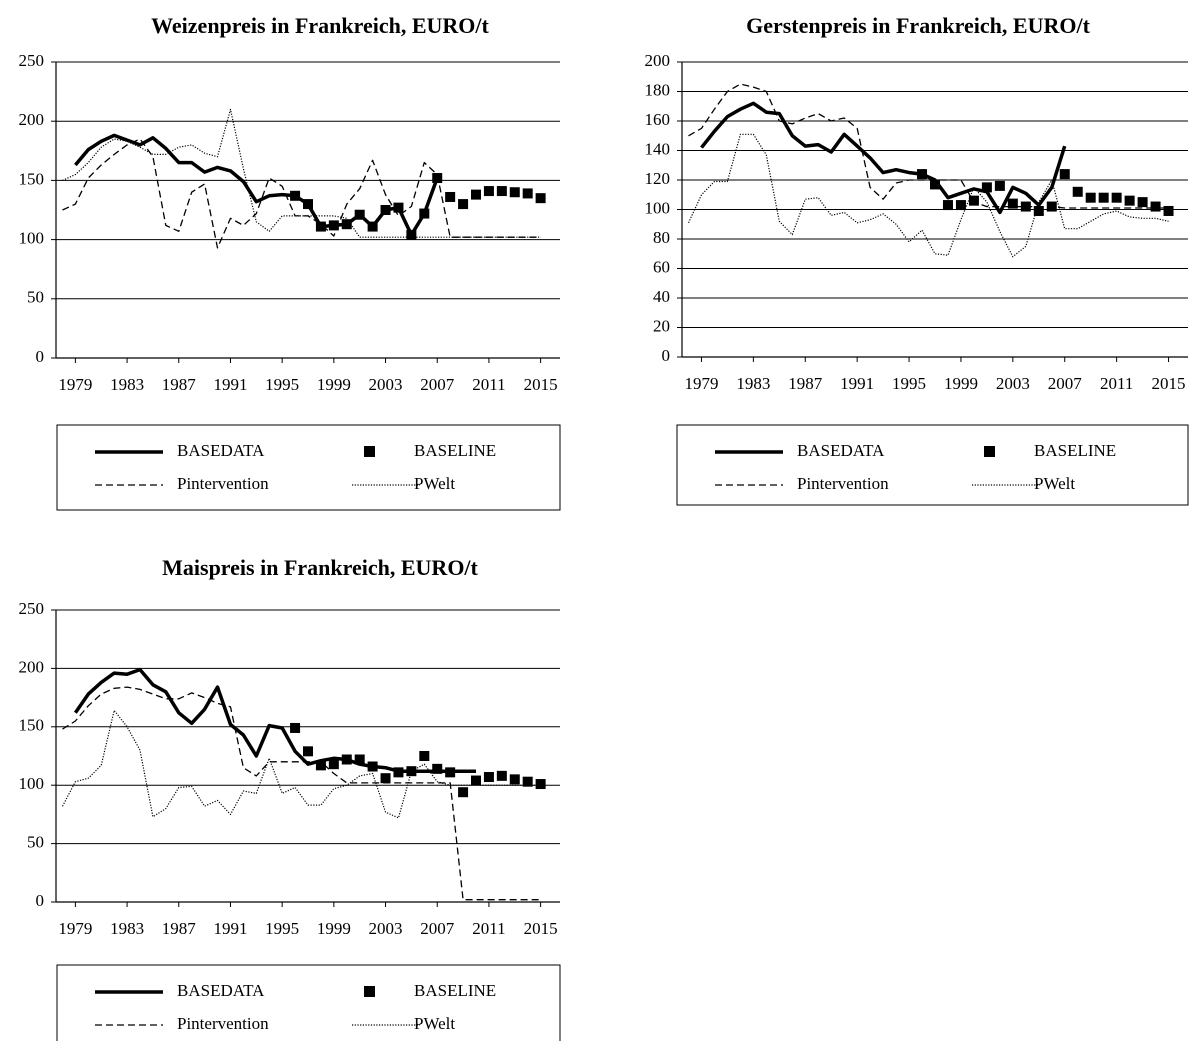  Describe the element at coordinates (320, 25) in the screenshot. I see `chart-title: Weizenpreis in Frankreich, EURO/t` at that location.